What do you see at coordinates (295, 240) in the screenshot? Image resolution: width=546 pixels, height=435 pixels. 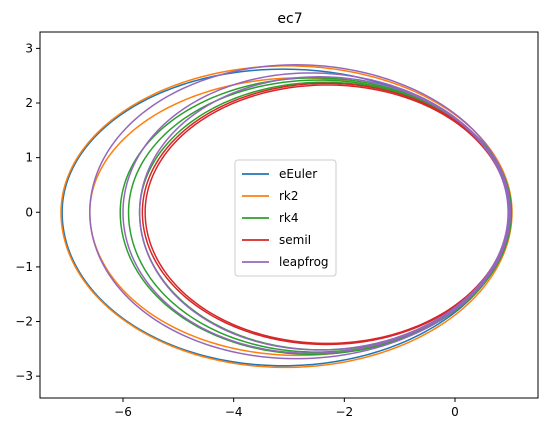 I see `legend-label-semiI: semiI` at bounding box center [295, 240].